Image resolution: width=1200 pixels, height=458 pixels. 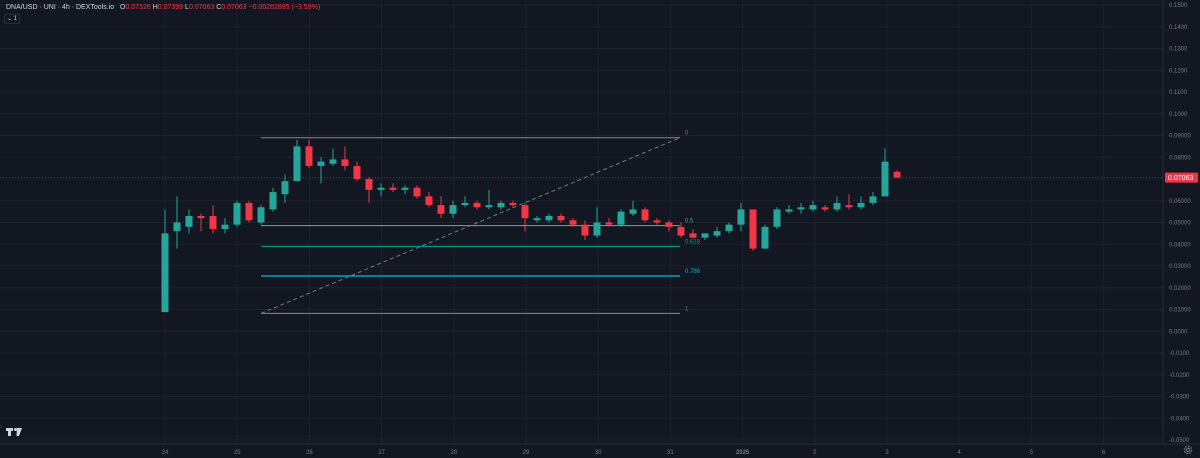 I want to click on y-tick-label: 0.08000, so click(x=1180, y=158).